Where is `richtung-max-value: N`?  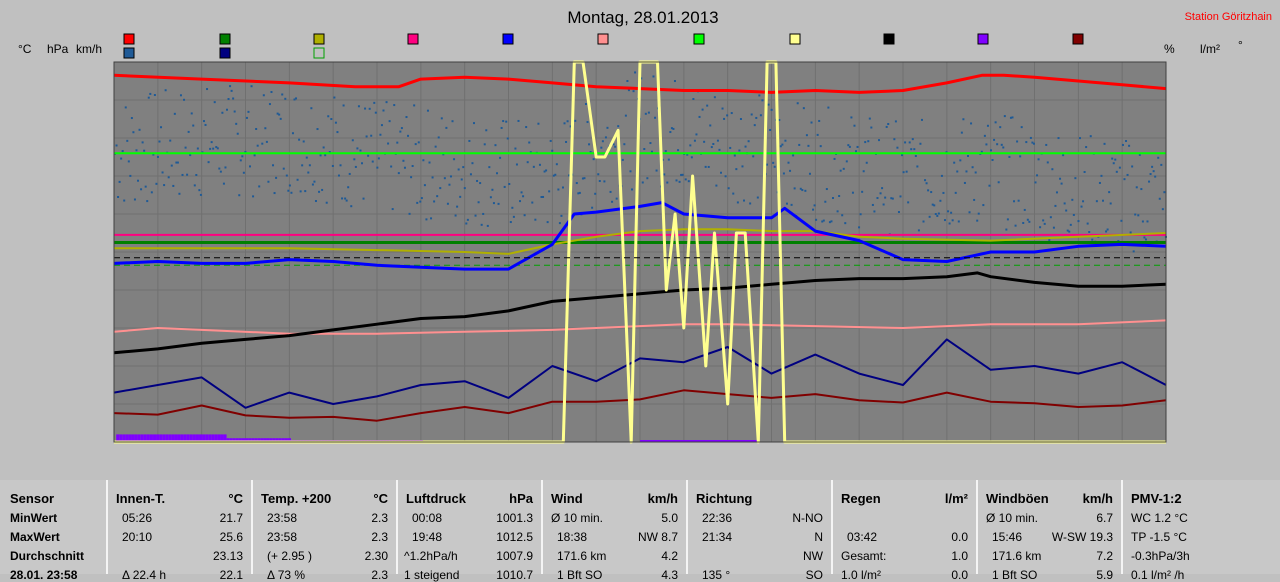
richtung-max-value: N is located at coordinates (818, 537).